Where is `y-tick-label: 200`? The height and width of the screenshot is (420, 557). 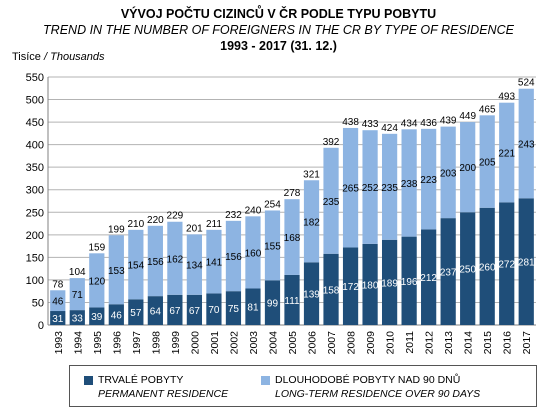 y-tick-label: 200 is located at coordinates (35, 236).